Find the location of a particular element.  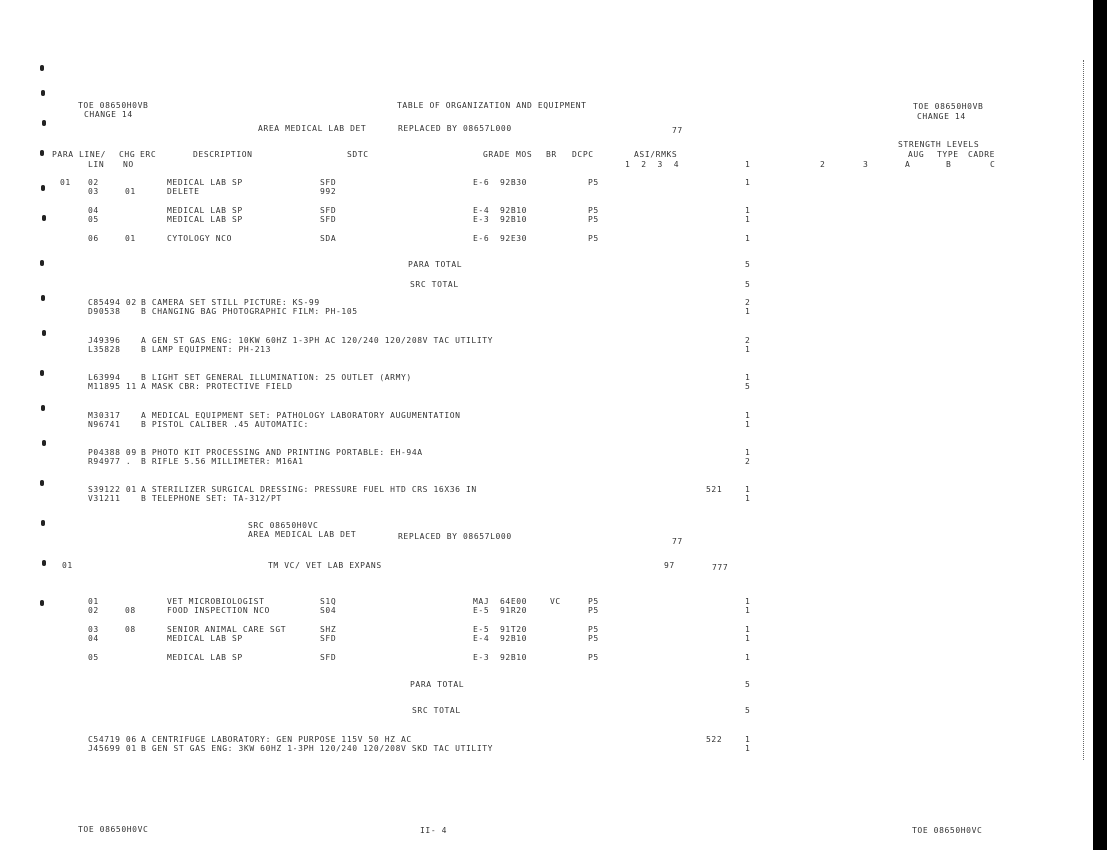

equipment-description: B PISTOL CALIBER .45 AUTOMATIC: is located at coordinates (225, 424).